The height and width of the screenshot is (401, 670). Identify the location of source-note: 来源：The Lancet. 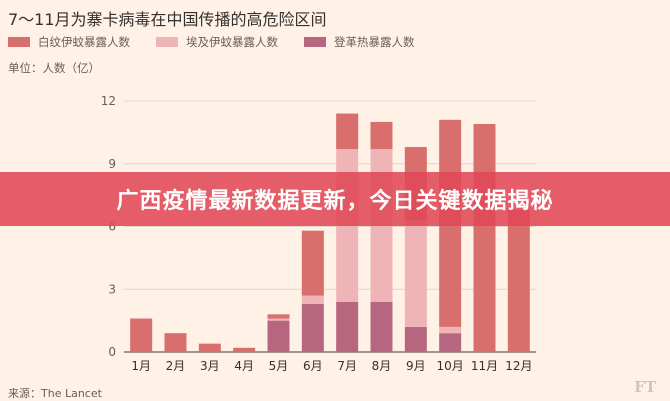
(55, 393).